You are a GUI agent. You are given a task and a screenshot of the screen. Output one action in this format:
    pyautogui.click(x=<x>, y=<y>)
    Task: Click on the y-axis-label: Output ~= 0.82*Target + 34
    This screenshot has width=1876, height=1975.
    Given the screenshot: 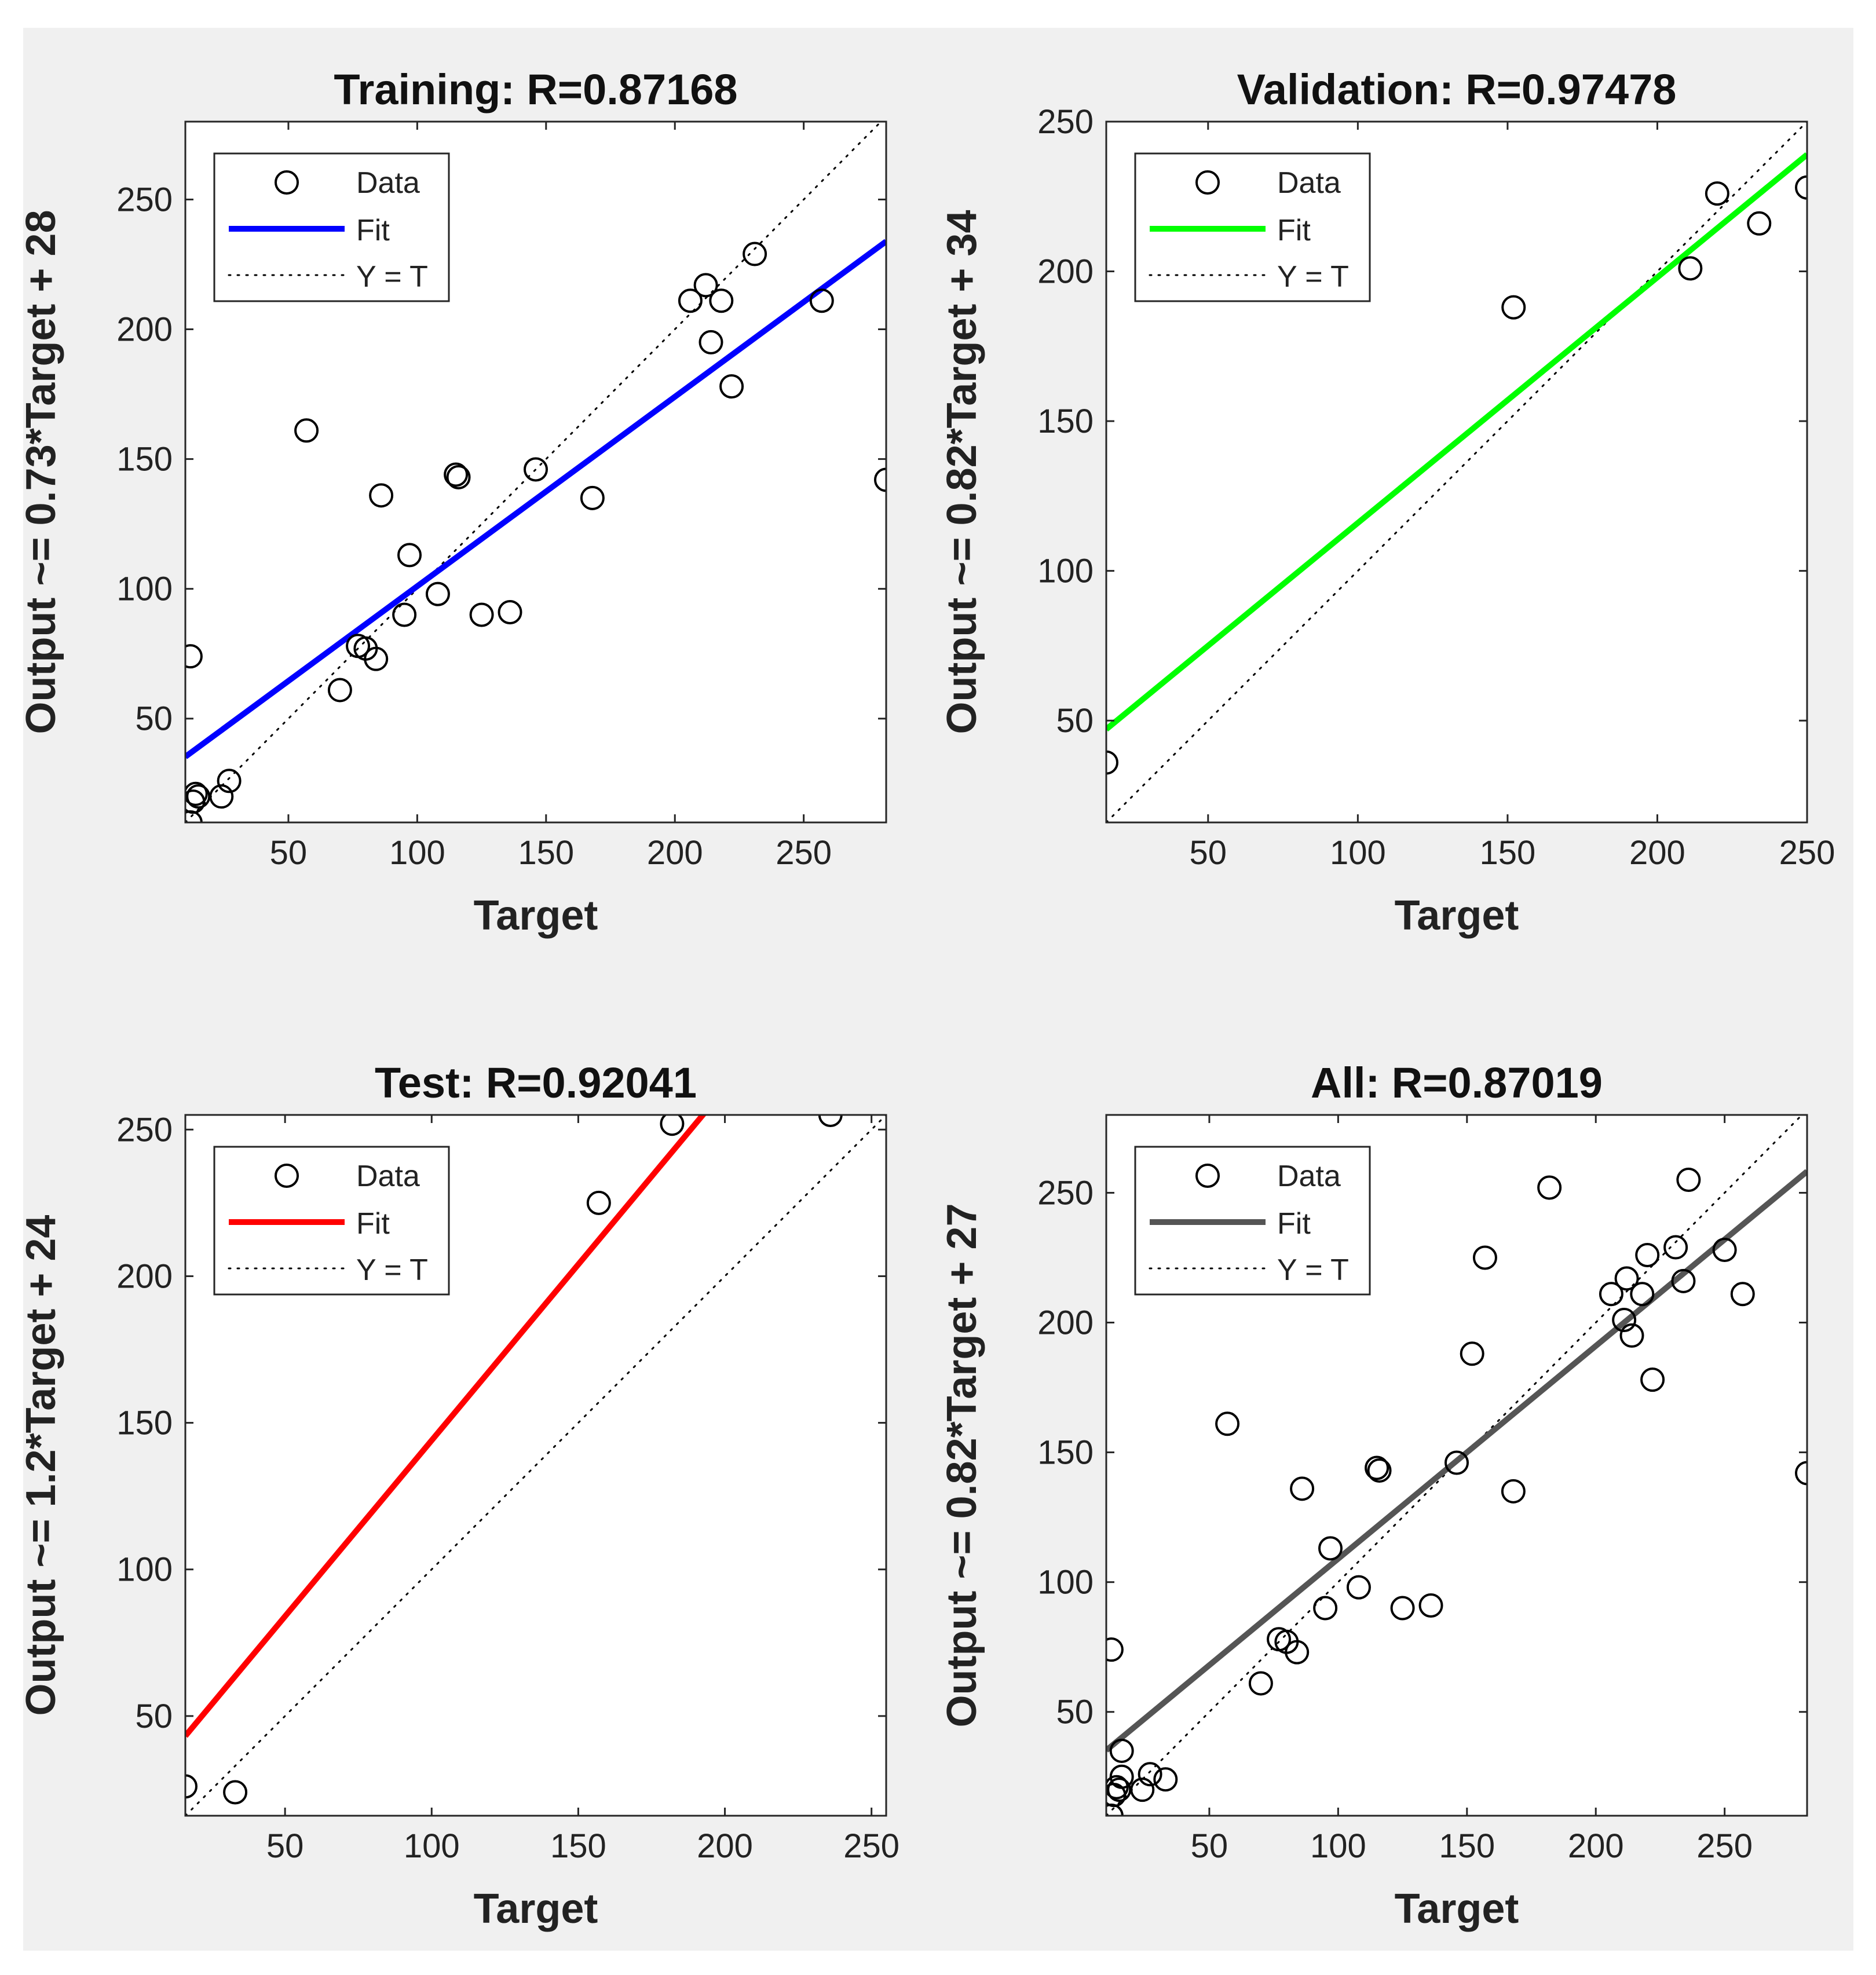 What is the action you would take?
    pyautogui.click(x=962, y=472)
    